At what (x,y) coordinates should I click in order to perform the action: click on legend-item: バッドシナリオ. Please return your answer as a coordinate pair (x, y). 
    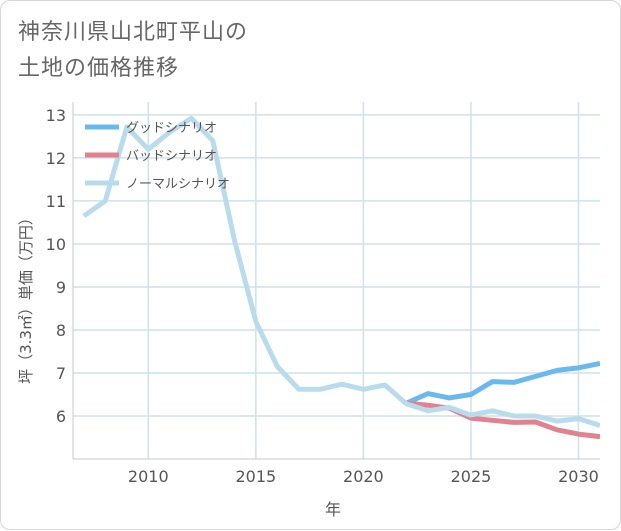
    Looking at the image, I should click on (151, 156).